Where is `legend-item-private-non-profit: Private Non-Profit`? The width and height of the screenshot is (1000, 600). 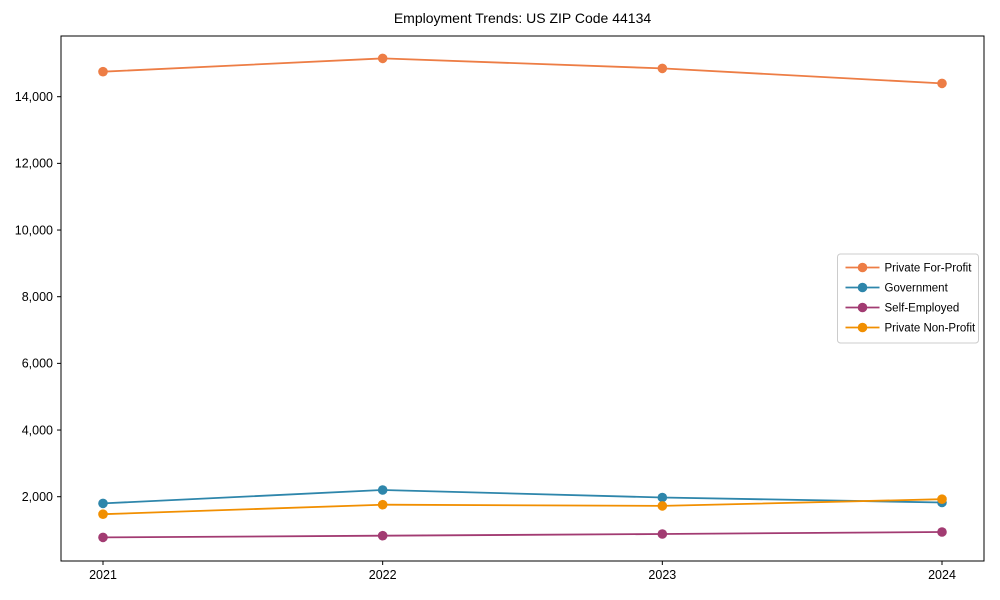 legend-item-private-non-profit: Private Non-Profit is located at coordinates (911, 328).